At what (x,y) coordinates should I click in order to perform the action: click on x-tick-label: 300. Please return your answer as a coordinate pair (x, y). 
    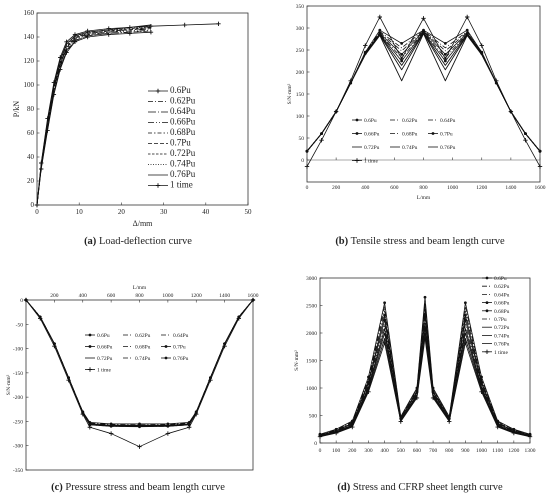
    Looking at the image, I should click on (368, 451).